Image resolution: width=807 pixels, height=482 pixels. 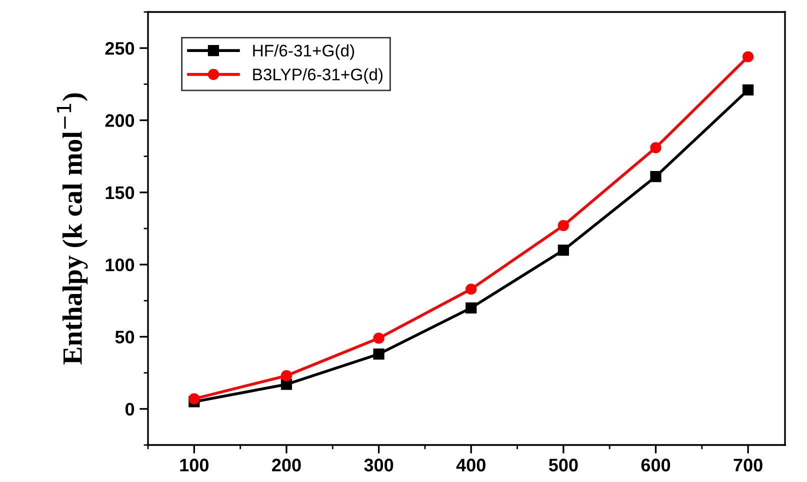 I want to click on legend-label: HF/6-31+G(d), so click(x=303, y=52).